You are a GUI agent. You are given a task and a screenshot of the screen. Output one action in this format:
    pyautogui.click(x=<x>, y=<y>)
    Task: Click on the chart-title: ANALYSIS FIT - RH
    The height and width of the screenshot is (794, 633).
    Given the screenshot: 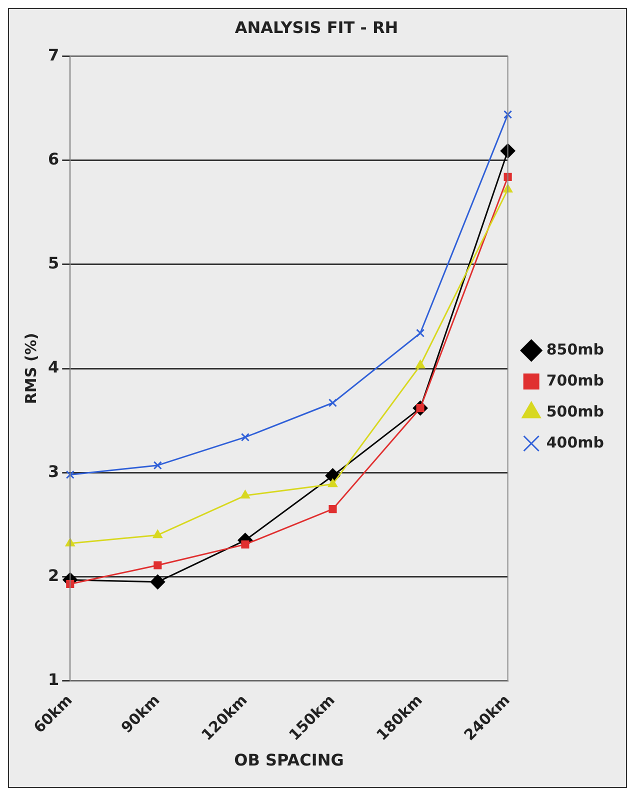 What is the action you would take?
    pyautogui.click(x=316, y=27)
    